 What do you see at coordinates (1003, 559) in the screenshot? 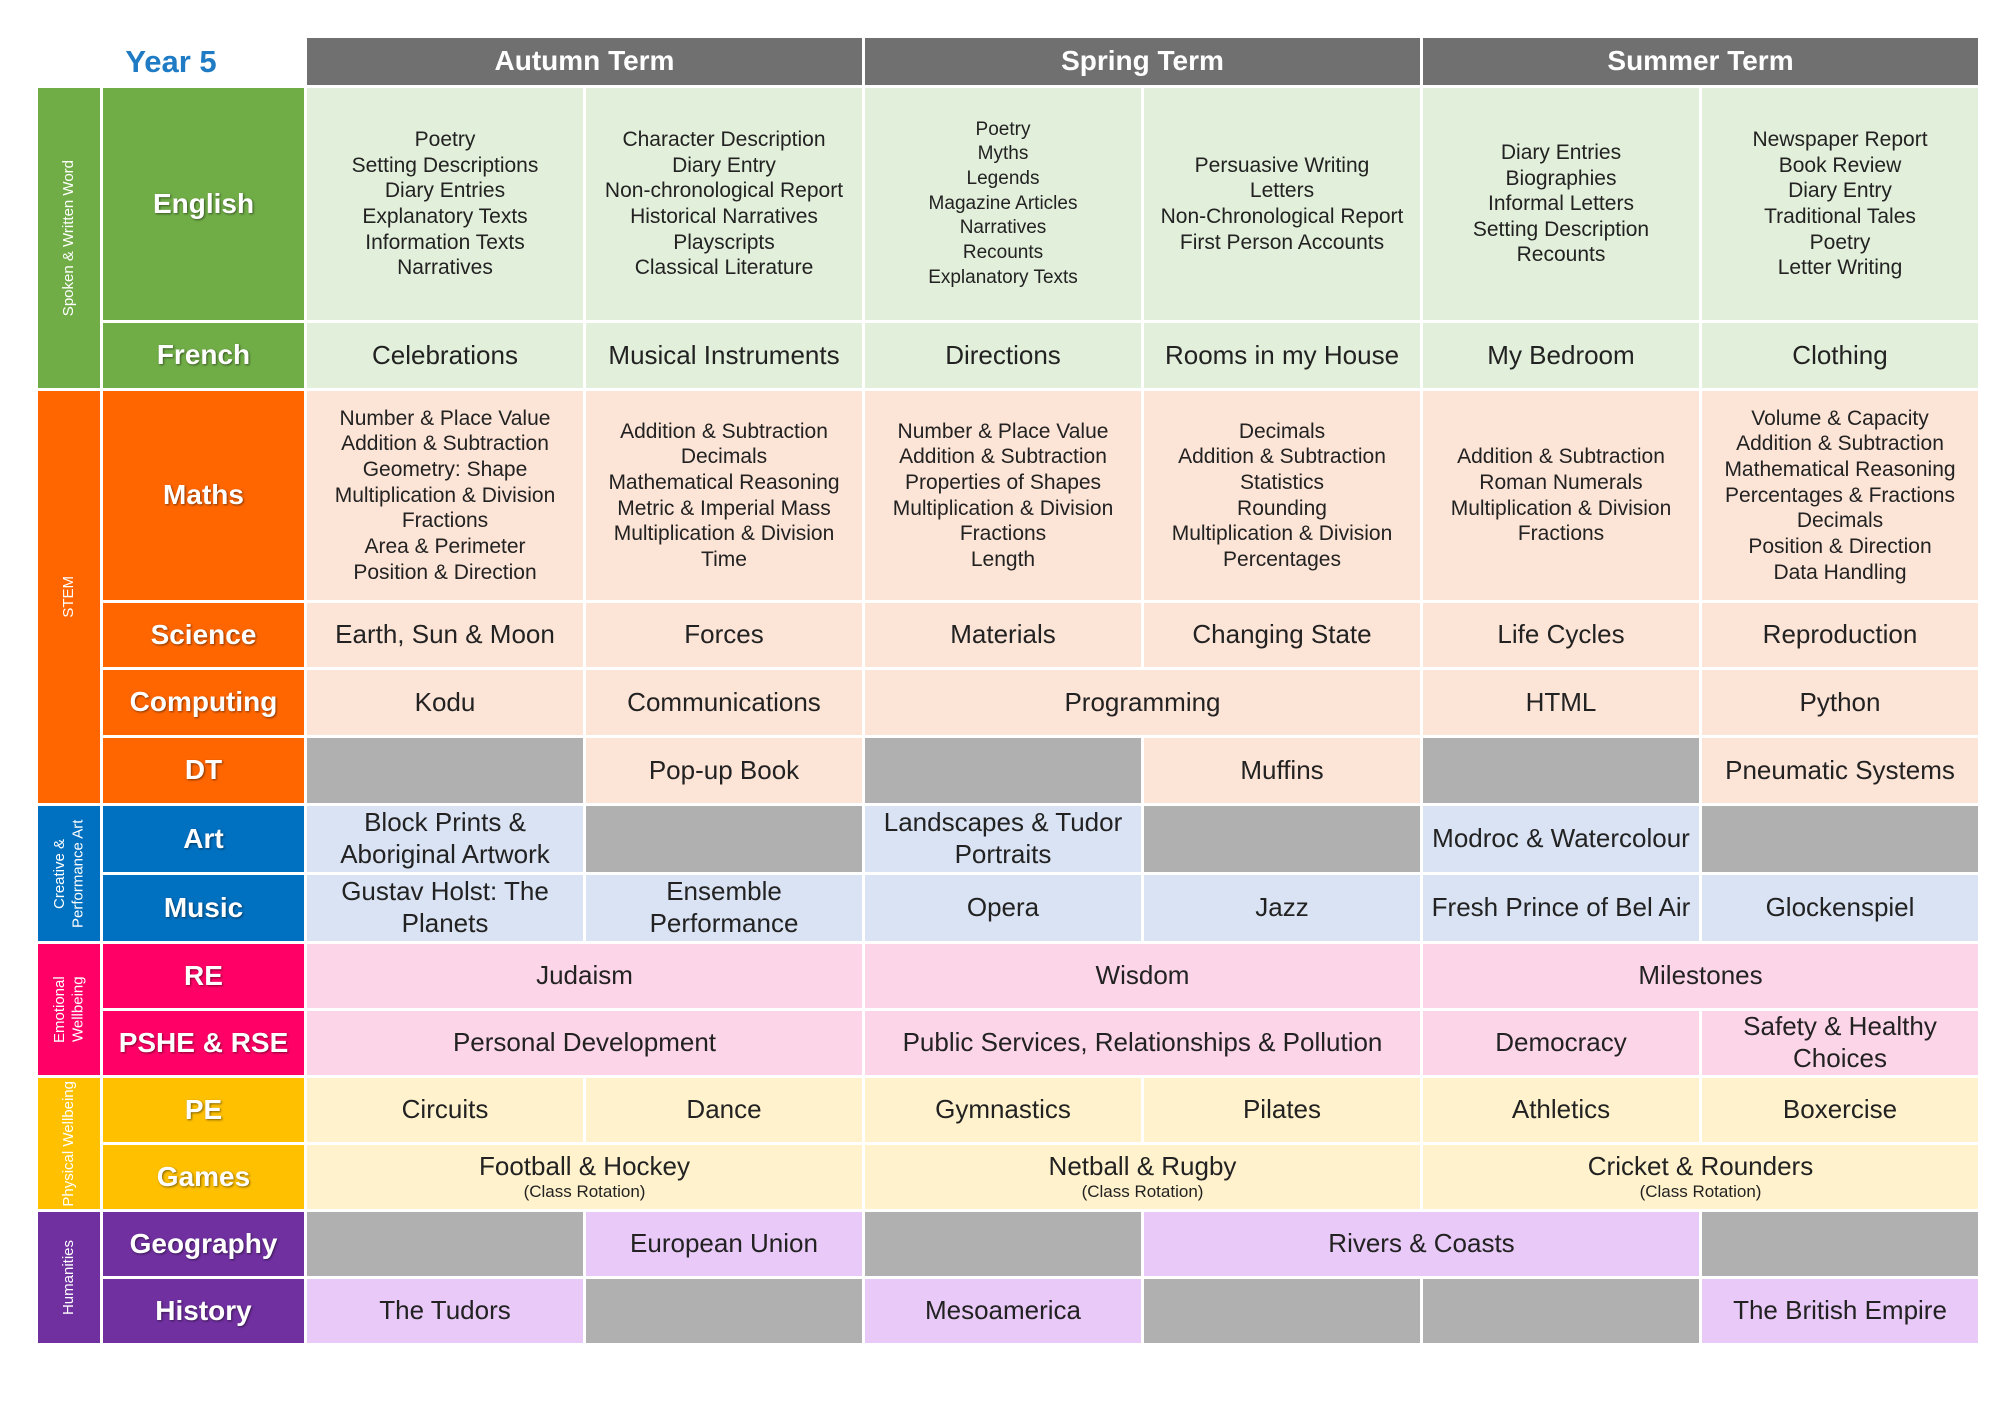
I see `topic-line: Length` at bounding box center [1003, 559].